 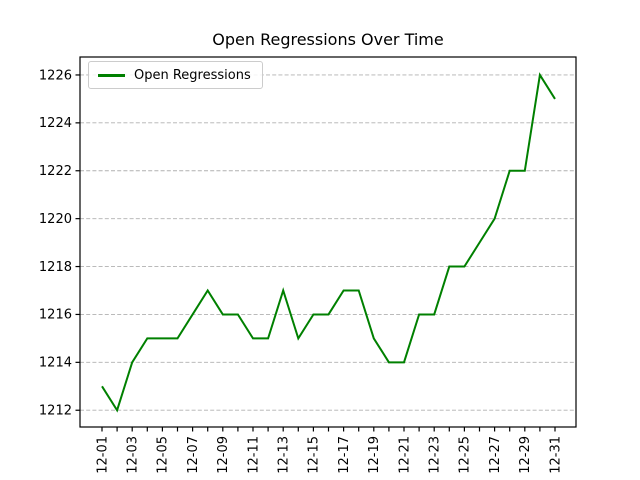 I want to click on legend-line-swatch, so click(x=111, y=75).